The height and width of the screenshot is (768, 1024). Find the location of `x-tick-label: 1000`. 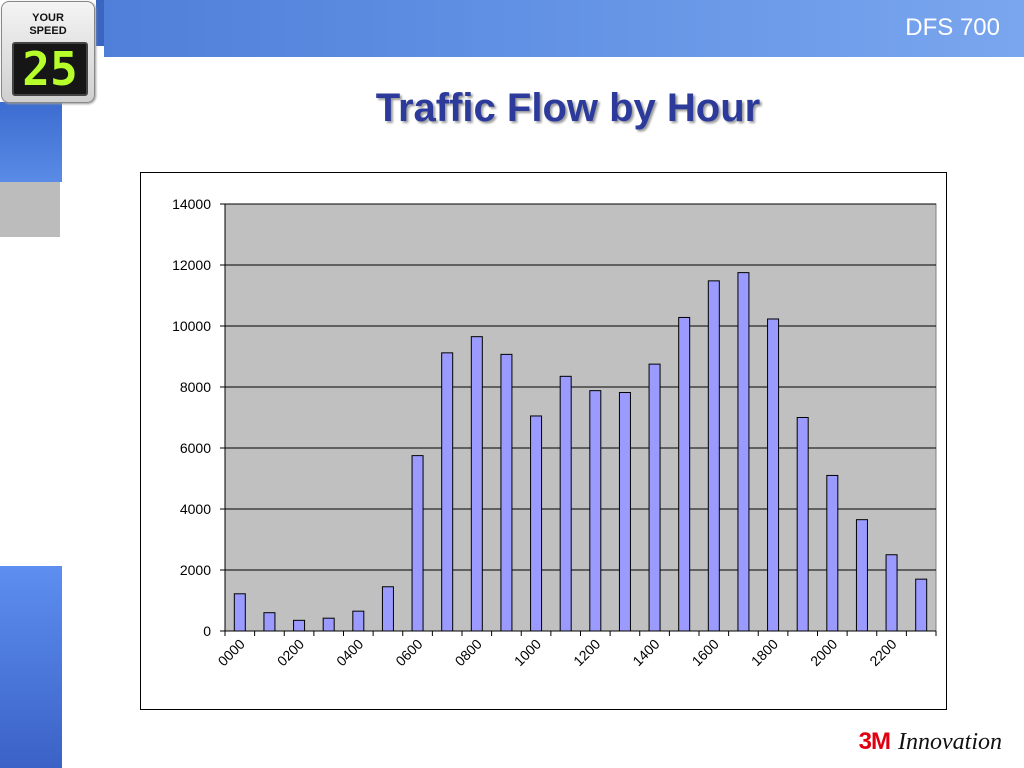

x-tick-label: 1000 is located at coordinates (527, 652).